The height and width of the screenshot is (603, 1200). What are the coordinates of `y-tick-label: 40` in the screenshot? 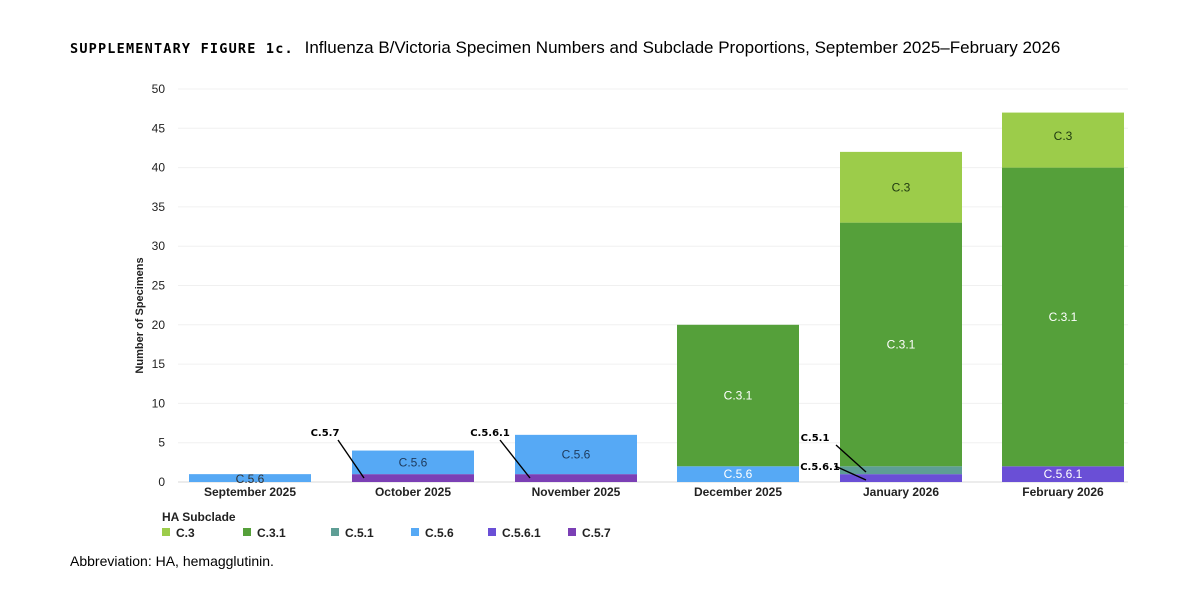 It's located at (159, 168).